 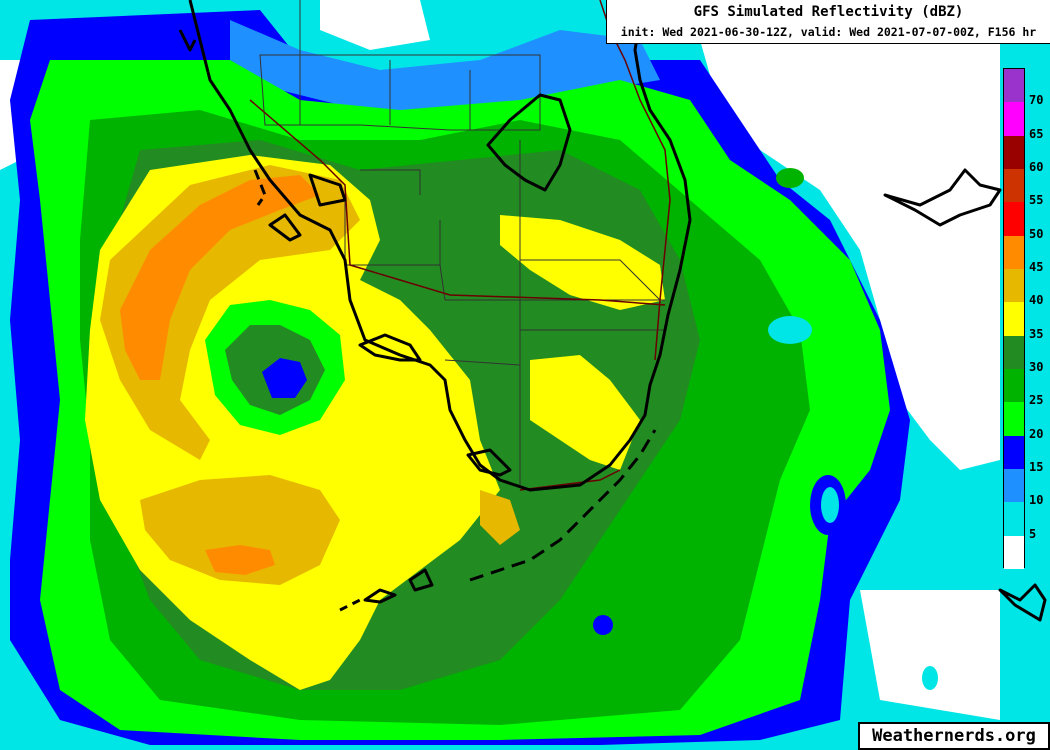 I want to click on legend-label-65: 65, so click(x=1036, y=133).